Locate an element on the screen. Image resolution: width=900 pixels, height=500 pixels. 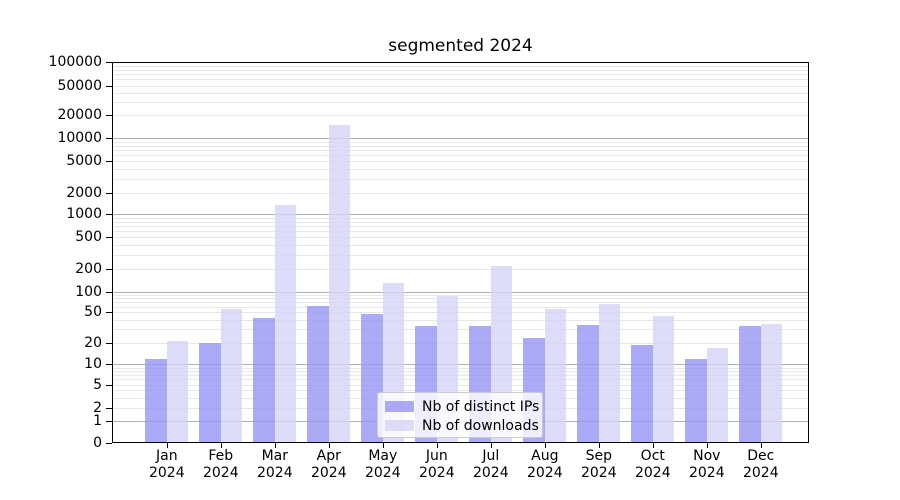
y-tick-label-200: 200 is located at coordinates (88, 269).